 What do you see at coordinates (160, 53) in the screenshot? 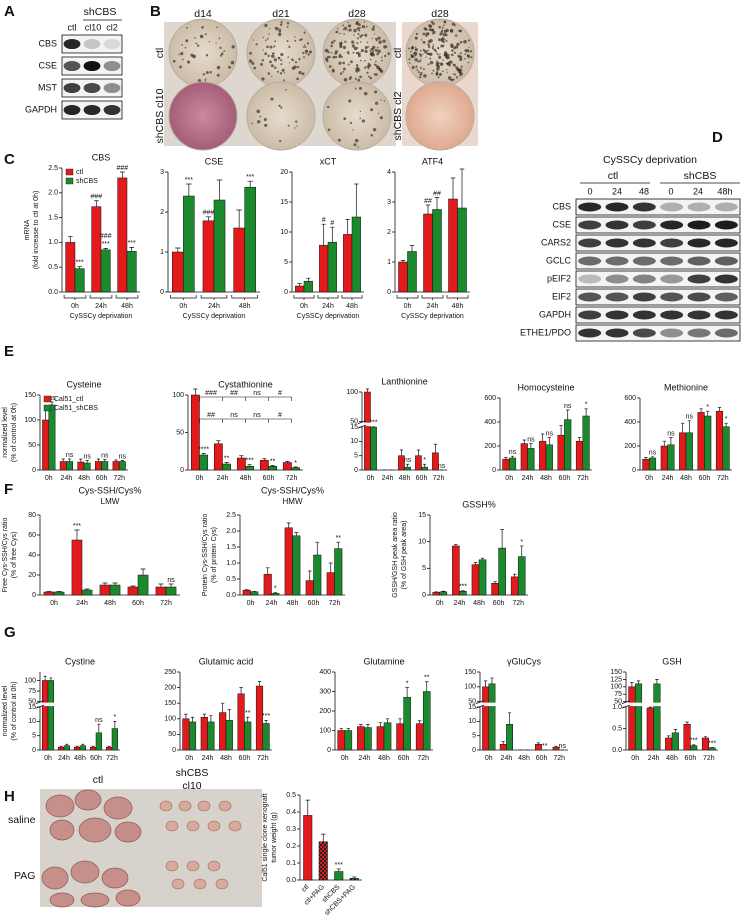
I see `row-label: ctl` at bounding box center [160, 53].